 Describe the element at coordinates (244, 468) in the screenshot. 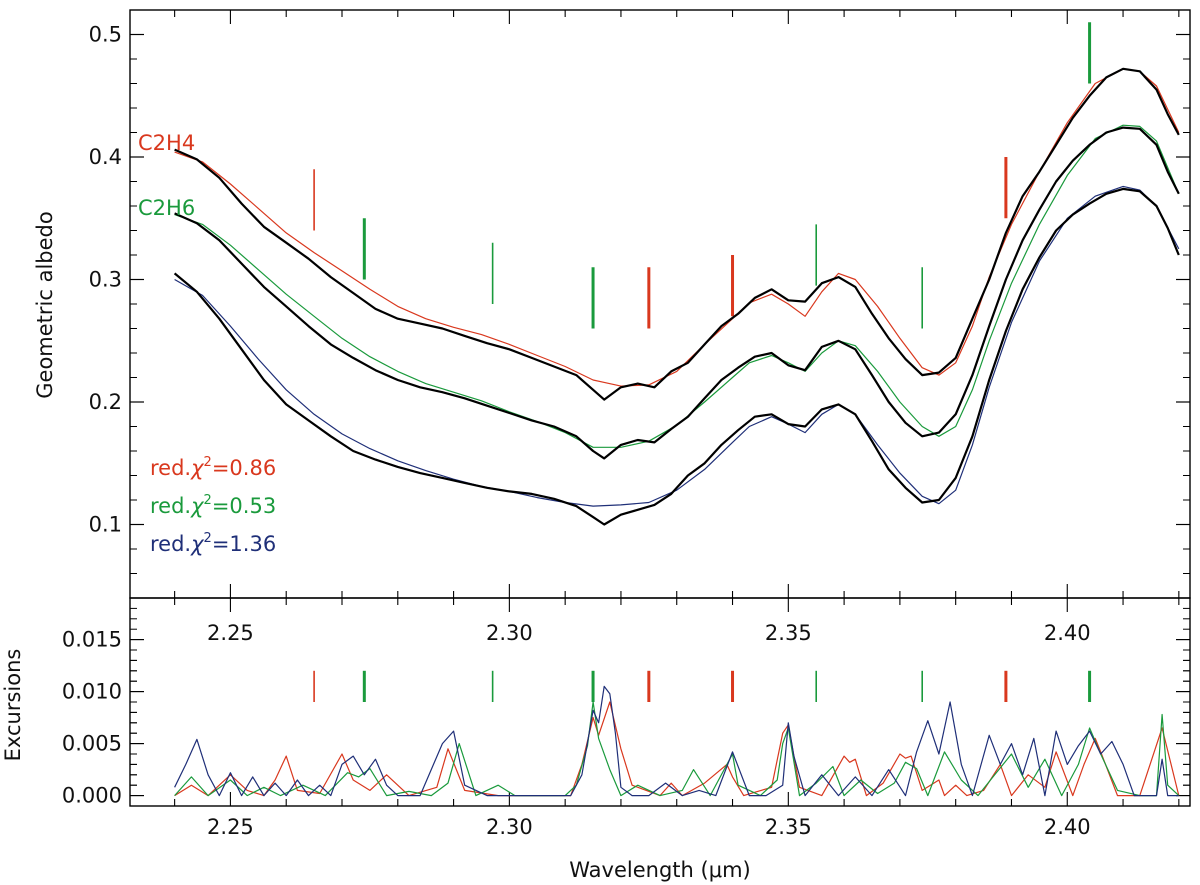

I see `chi-value: =0.86` at that location.